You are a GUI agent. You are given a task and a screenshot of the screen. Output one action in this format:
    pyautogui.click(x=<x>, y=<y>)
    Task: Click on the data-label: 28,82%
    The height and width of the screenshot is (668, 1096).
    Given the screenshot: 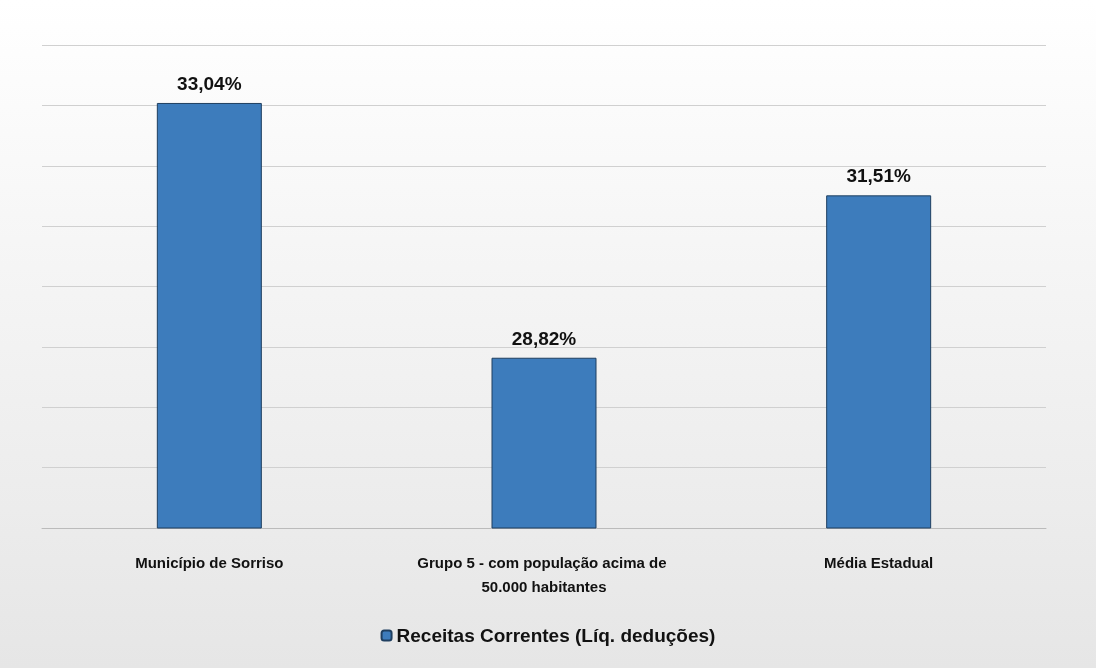 What is the action you would take?
    pyautogui.click(x=544, y=338)
    